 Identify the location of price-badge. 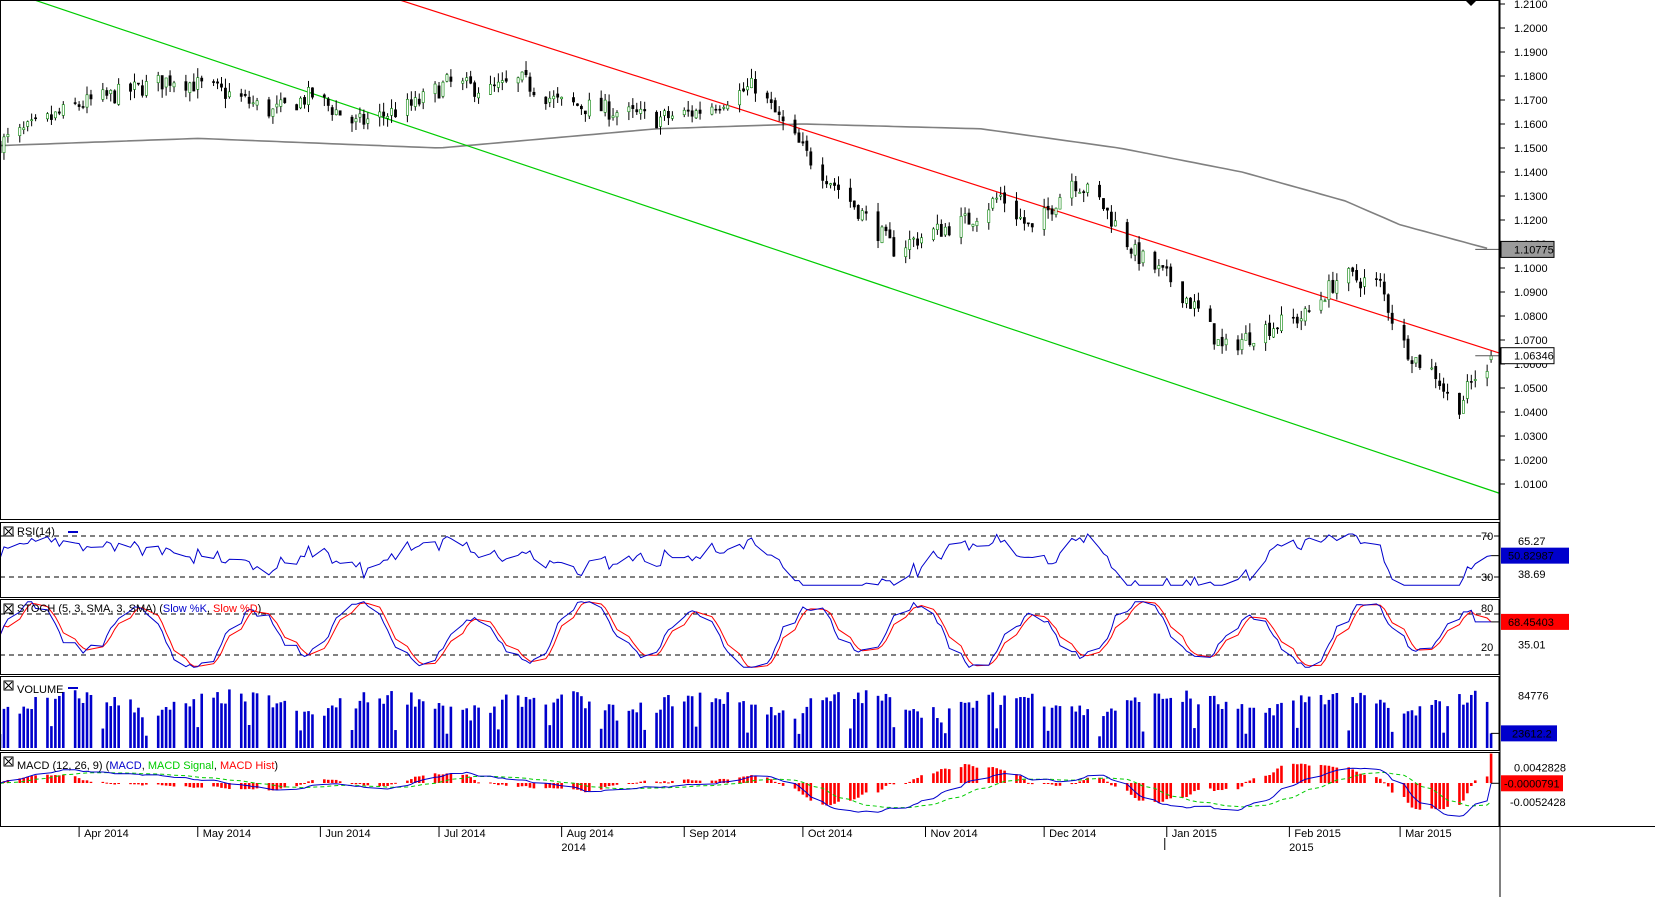
(1527, 356).